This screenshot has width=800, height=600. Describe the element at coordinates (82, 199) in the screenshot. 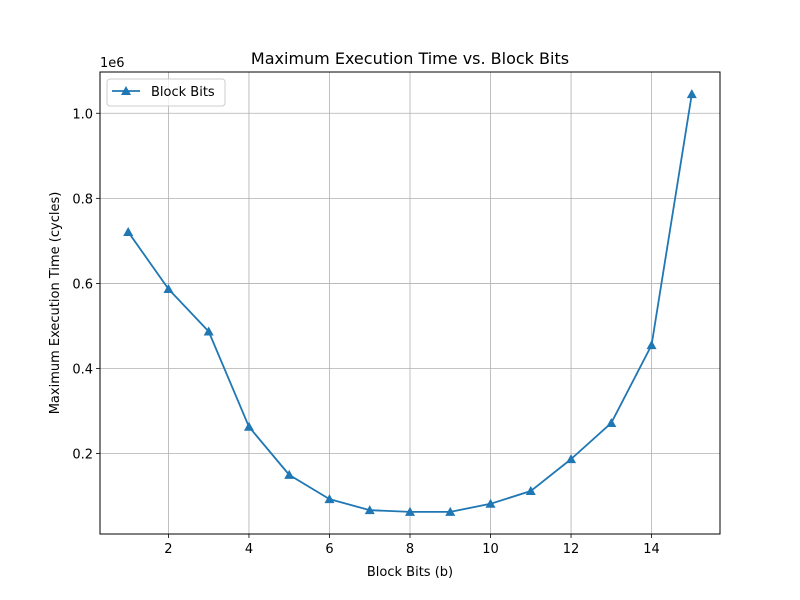

I see `y-tick-label: 0.8` at that location.